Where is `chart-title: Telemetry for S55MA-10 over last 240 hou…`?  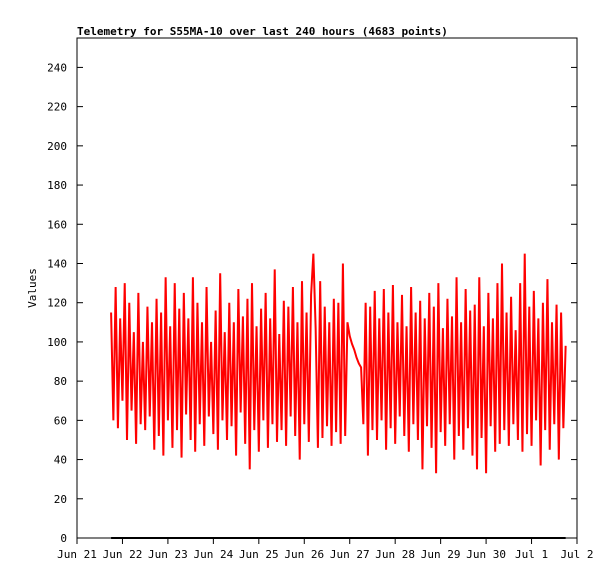
chart-title: Telemetry for S55MA-10 over last 240 hou… is located at coordinates (262, 31).